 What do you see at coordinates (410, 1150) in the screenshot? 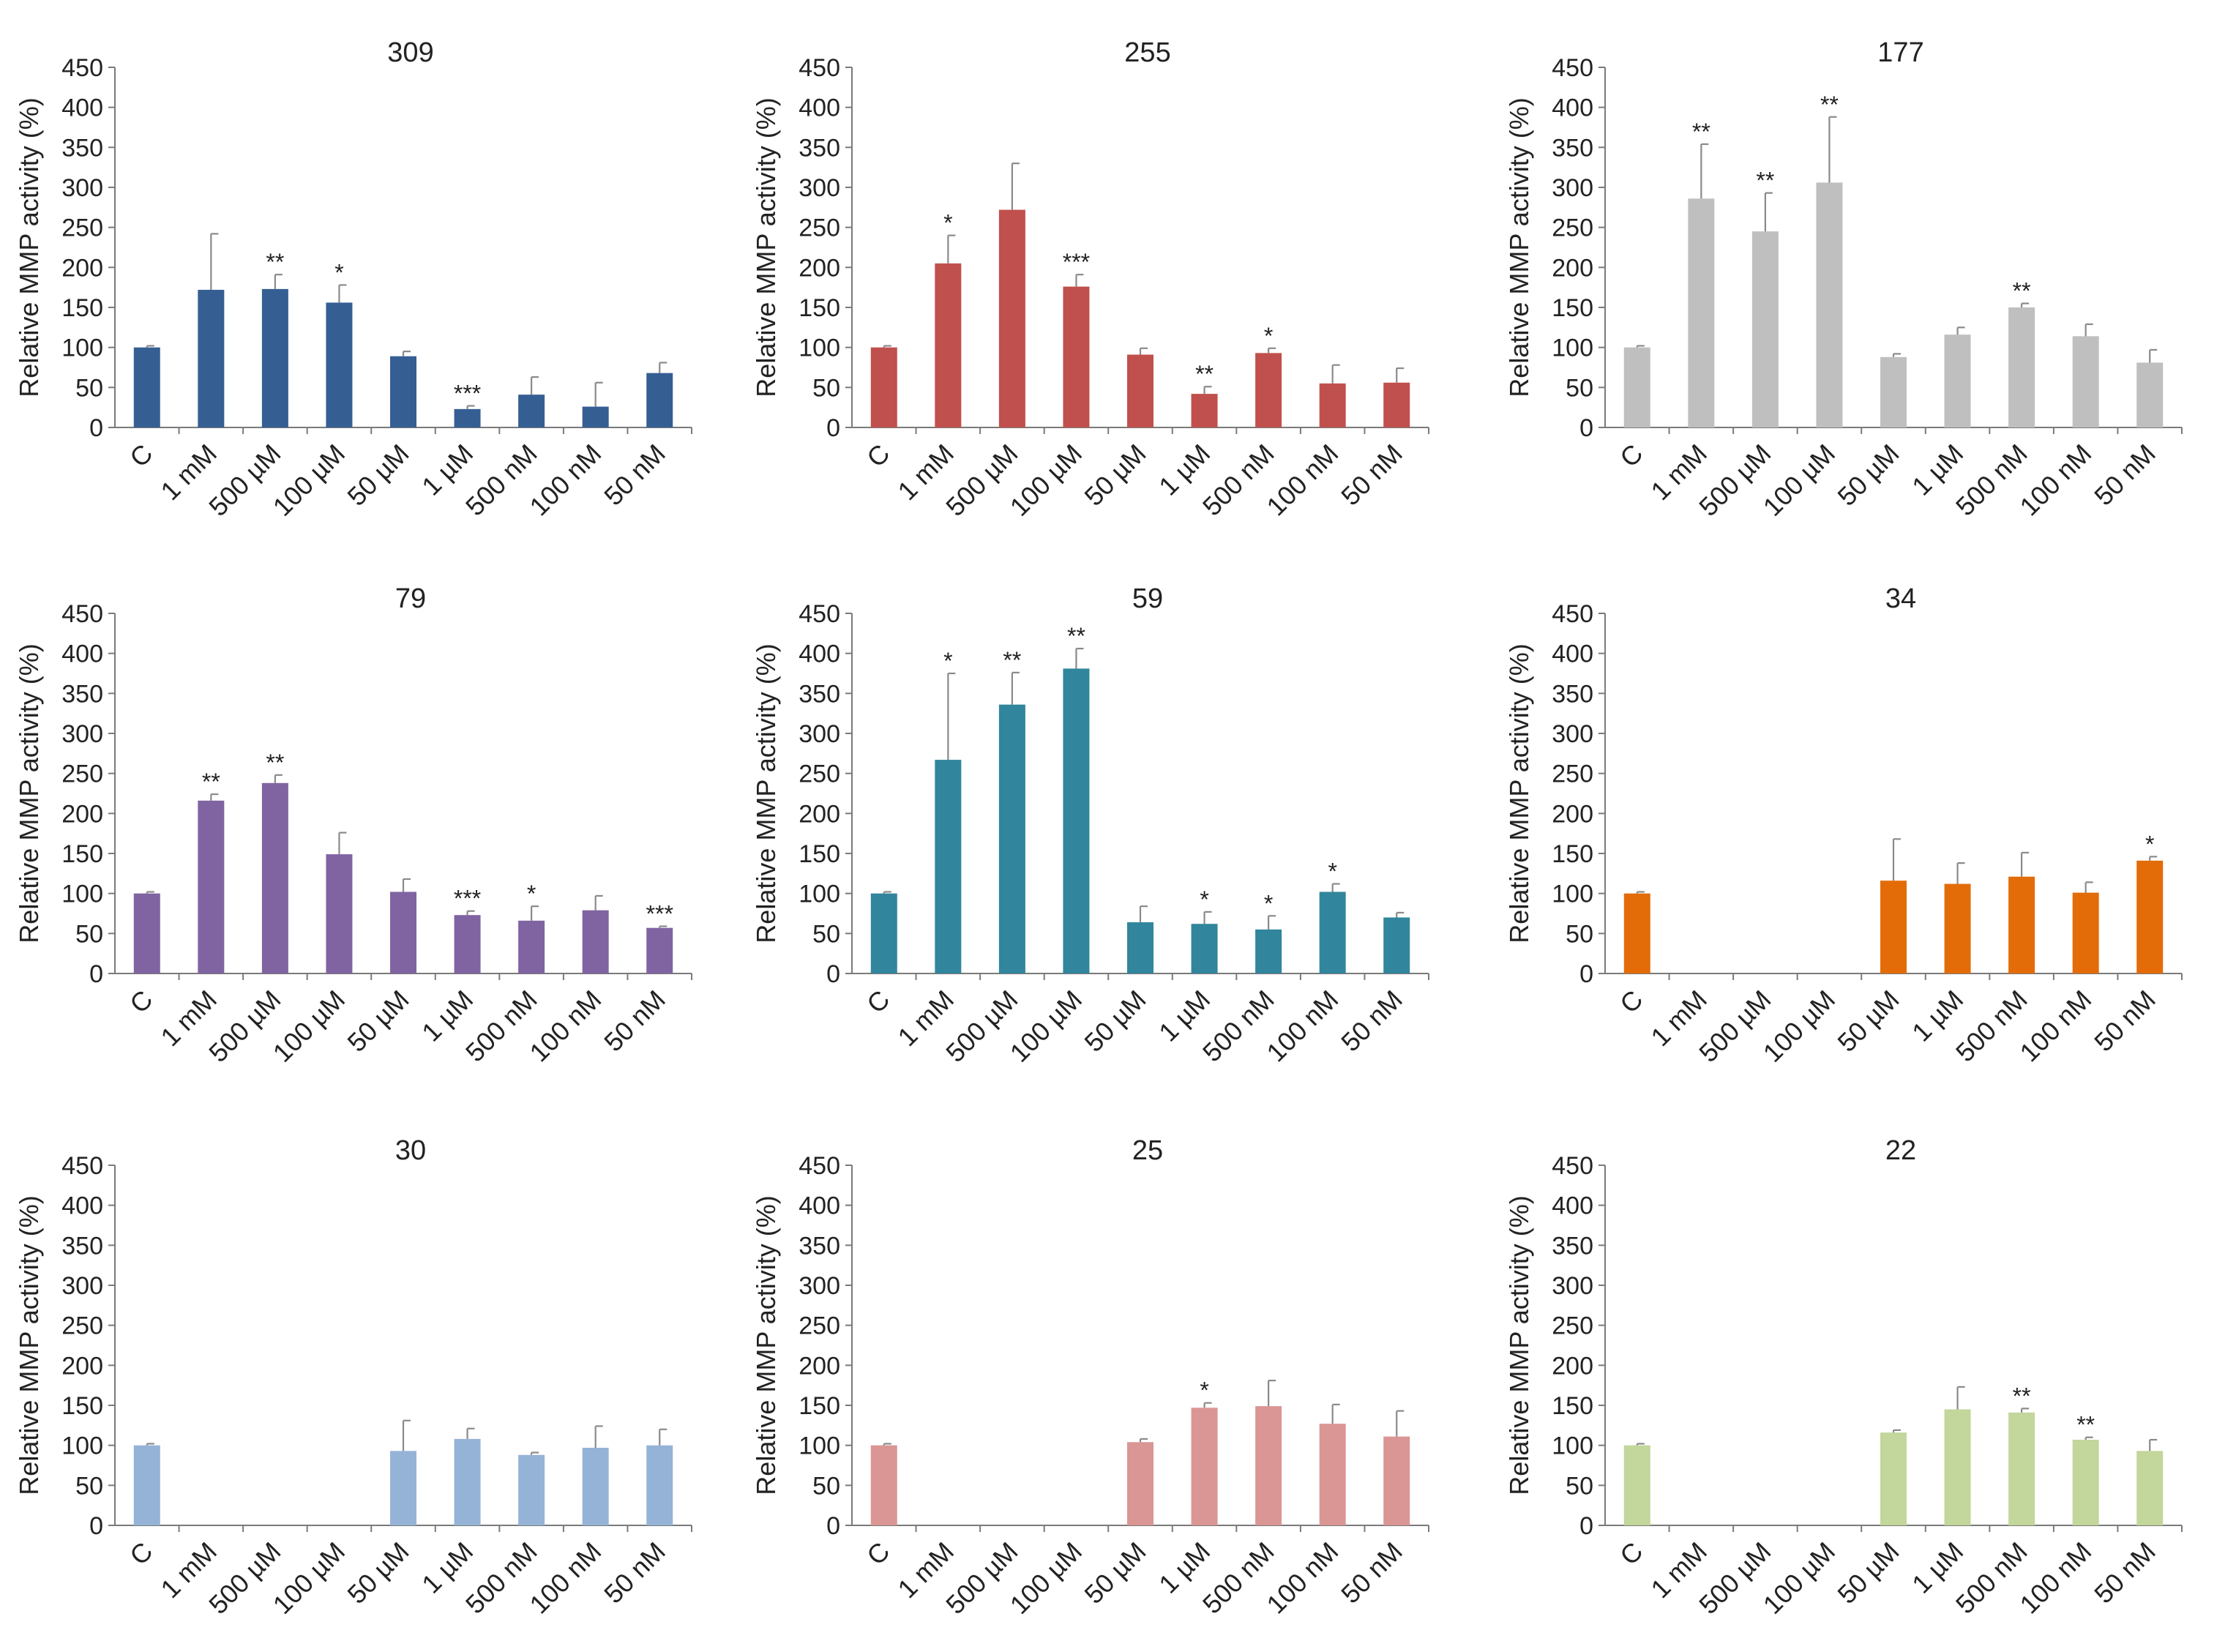
I see `chart-title: 30` at bounding box center [410, 1150].